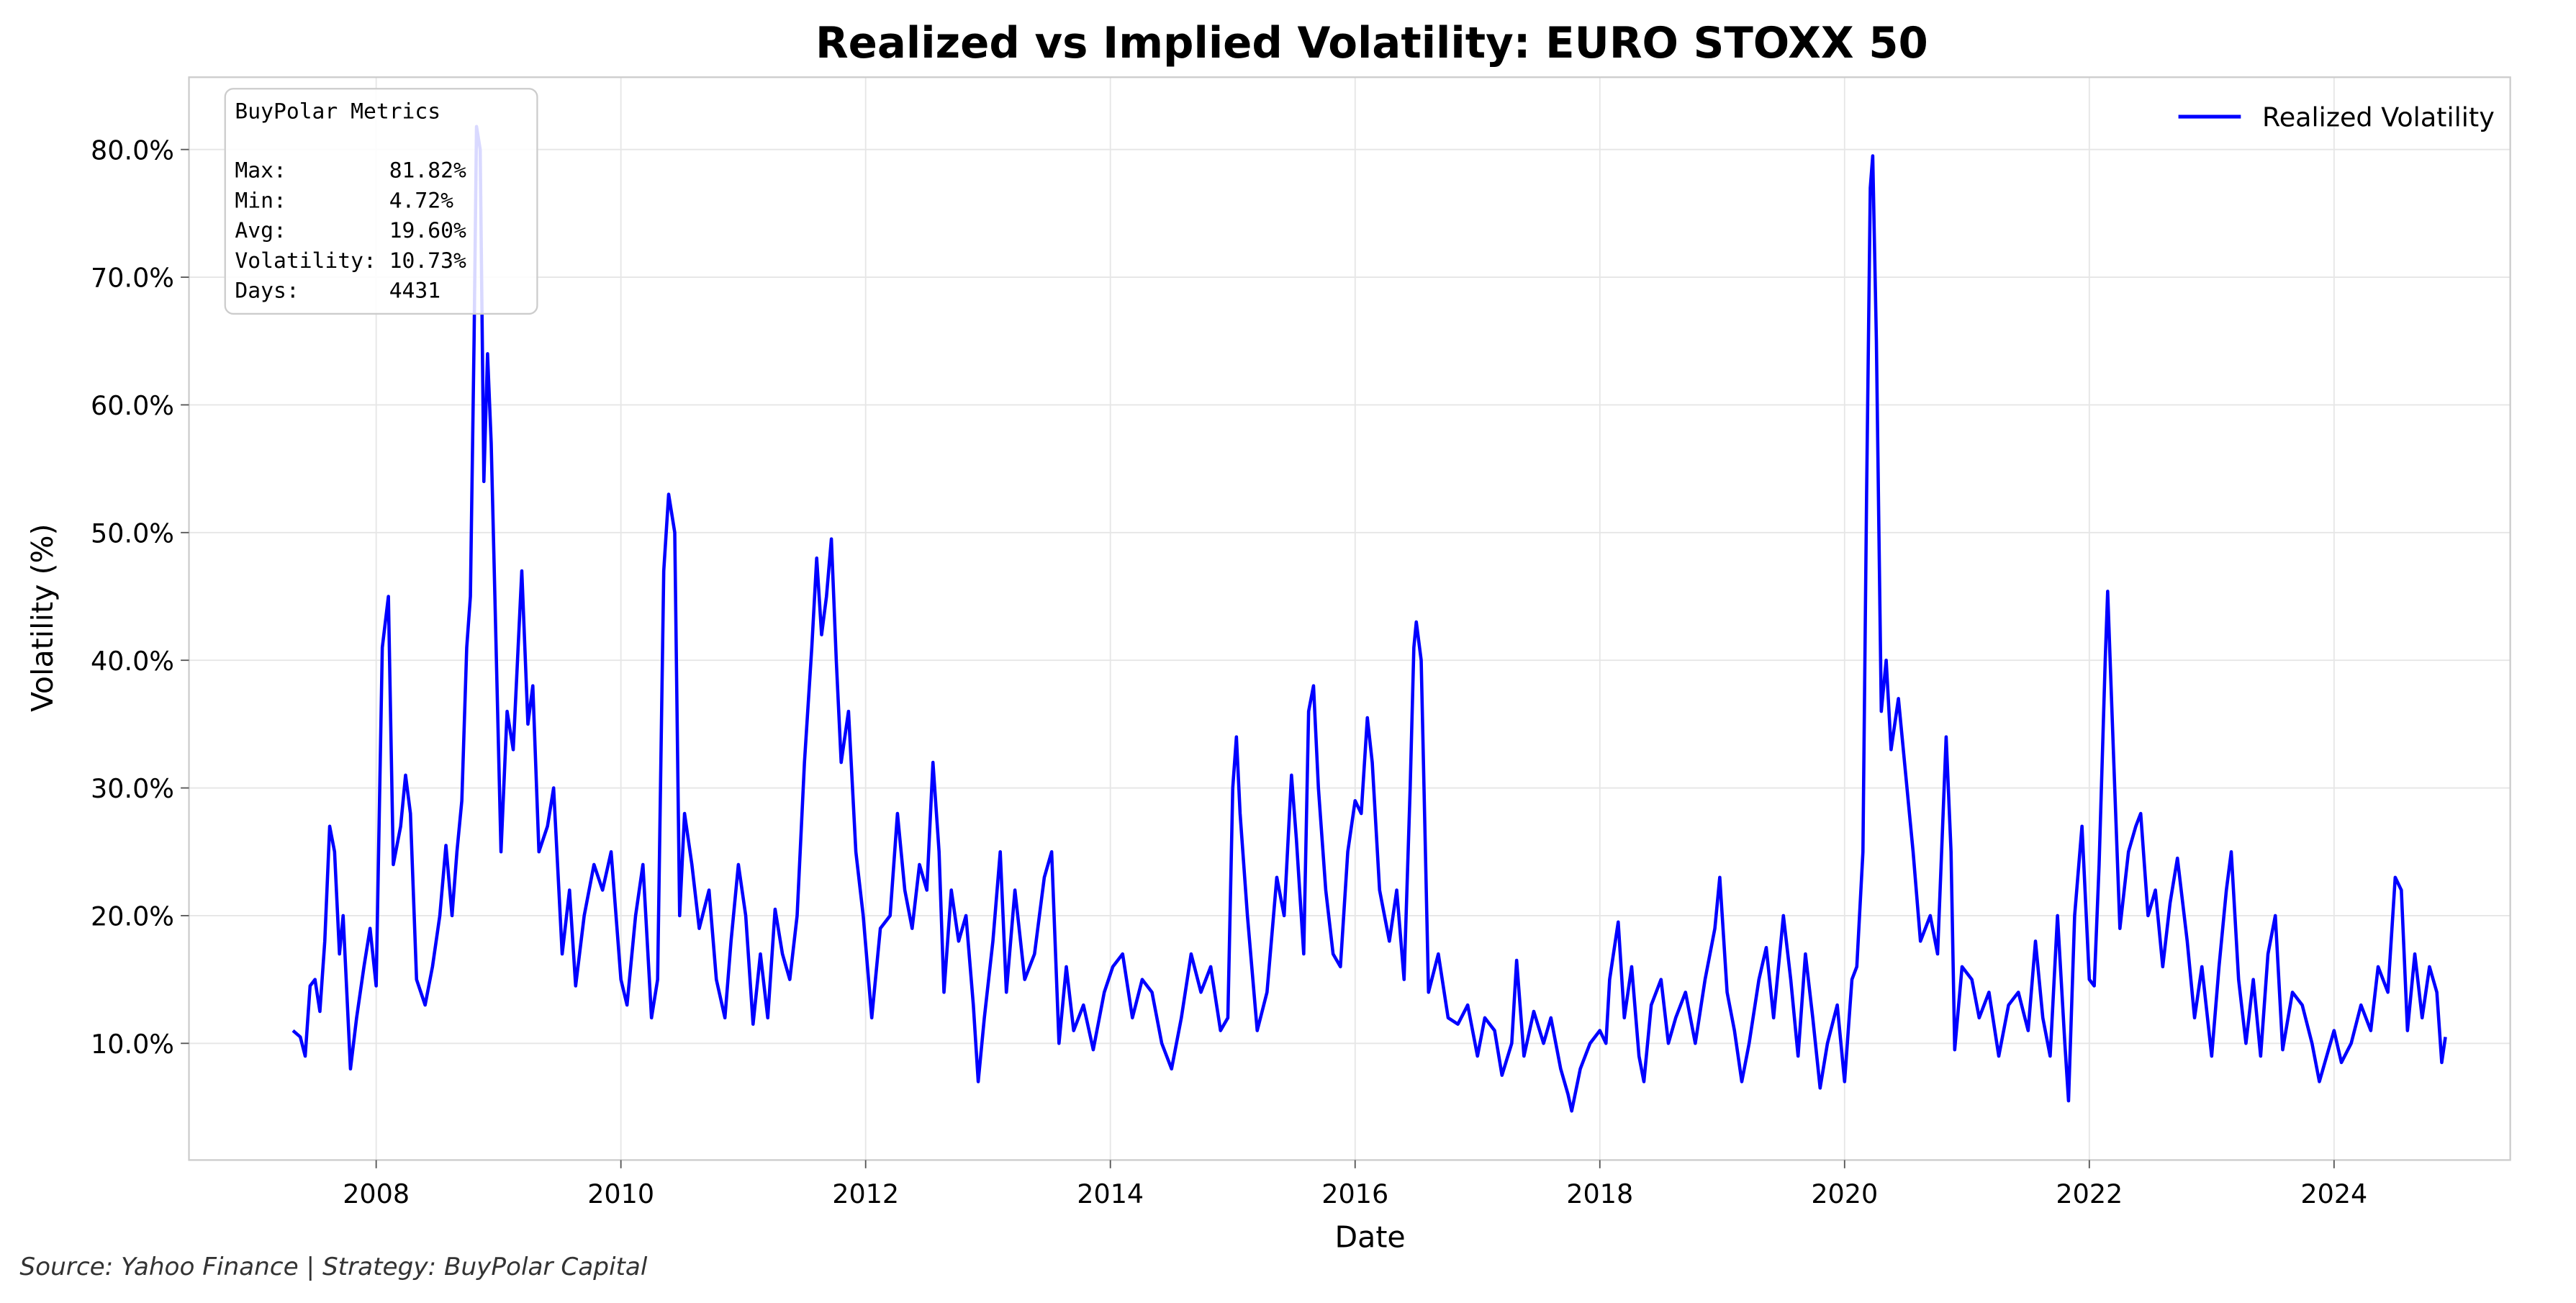 The height and width of the screenshot is (1303, 2576). Describe the element at coordinates (338, 110) in the screenshot. I see `stats-title: BuyPolar Metrics` at that location.